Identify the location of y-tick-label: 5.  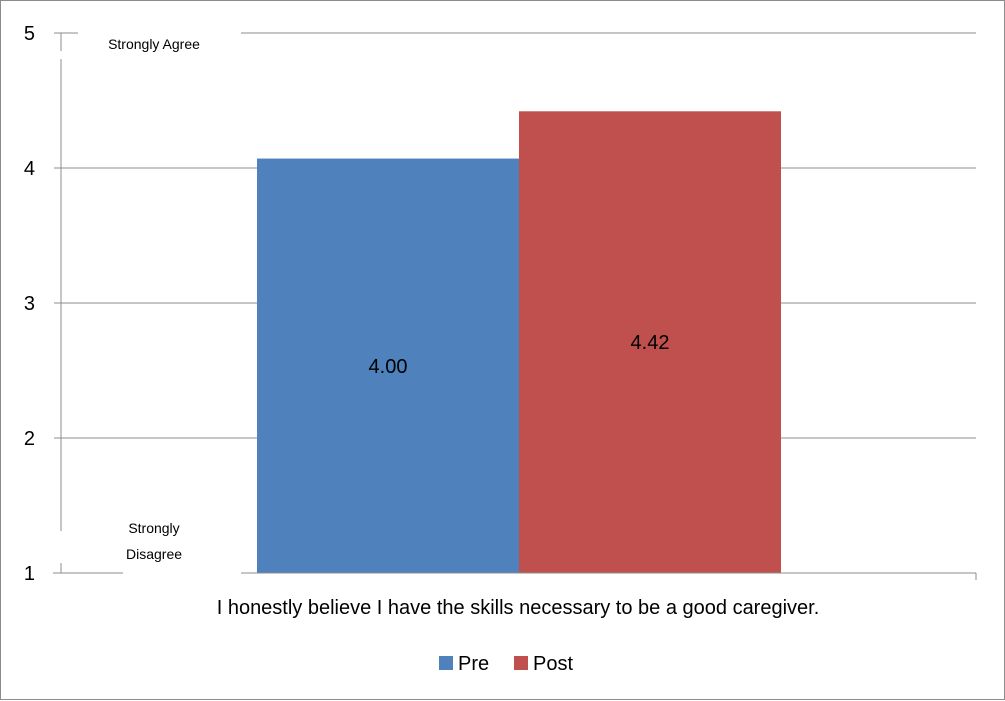
(29, 34).